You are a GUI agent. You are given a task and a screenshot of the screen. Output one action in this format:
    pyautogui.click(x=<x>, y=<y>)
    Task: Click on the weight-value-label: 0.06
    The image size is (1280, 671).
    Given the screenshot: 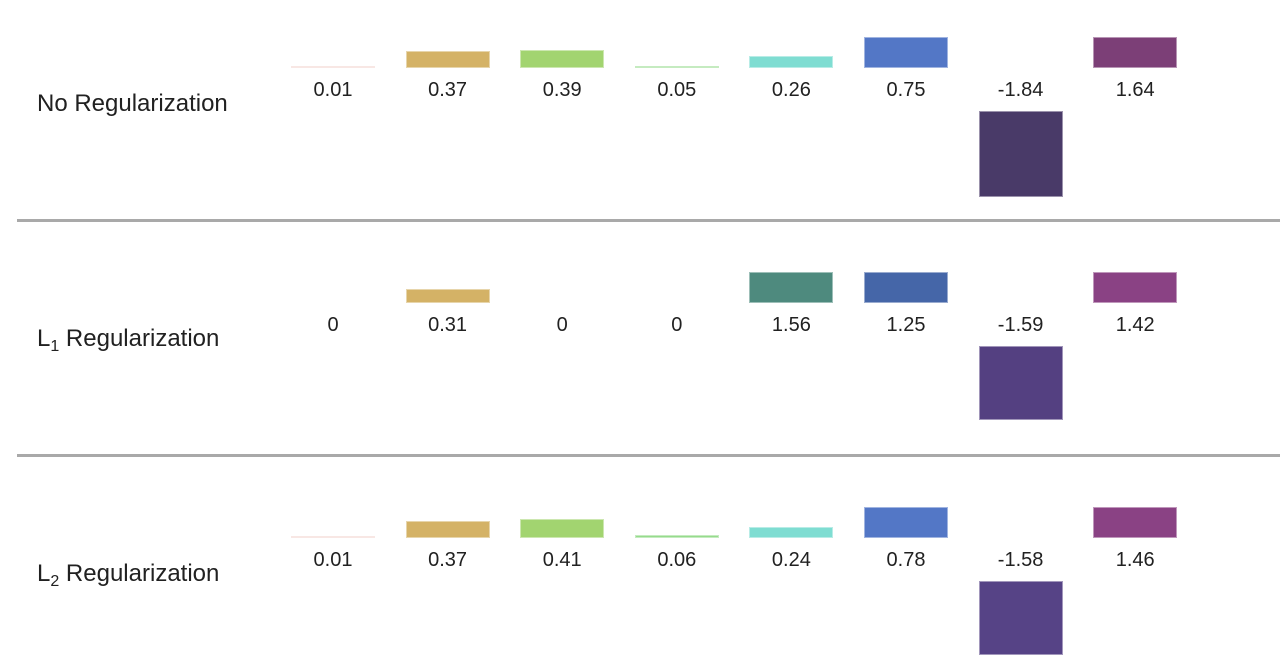 What is the action you would take?
    pyautogui.click(x=677, y=560)
    